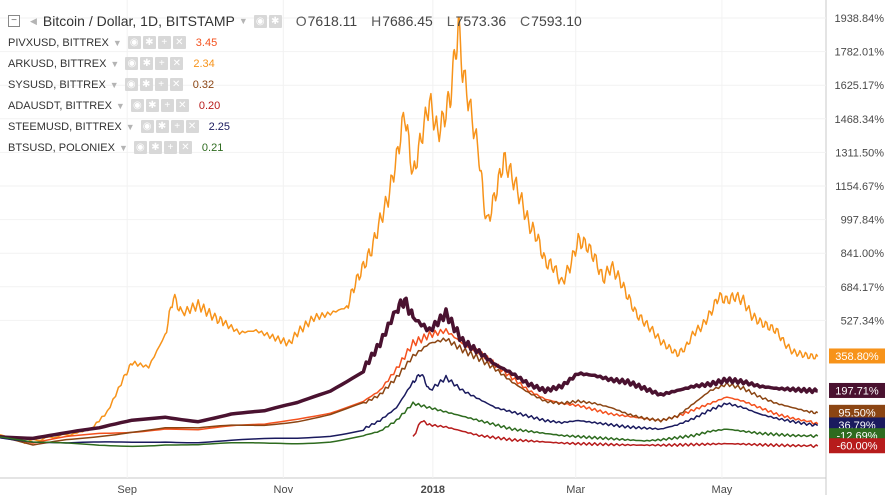 This screenshot has width=892, height=495. I want to click on legend-row: PIVXUSD, BITTREX ▼ ◉ ✱ + ✕ 3.45, so click(300, 42).